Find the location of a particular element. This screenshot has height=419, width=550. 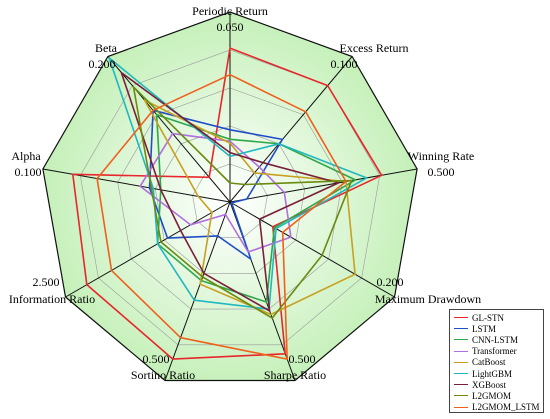

axis-max-label-8: 0.200 is located at coordinates (102, 64).